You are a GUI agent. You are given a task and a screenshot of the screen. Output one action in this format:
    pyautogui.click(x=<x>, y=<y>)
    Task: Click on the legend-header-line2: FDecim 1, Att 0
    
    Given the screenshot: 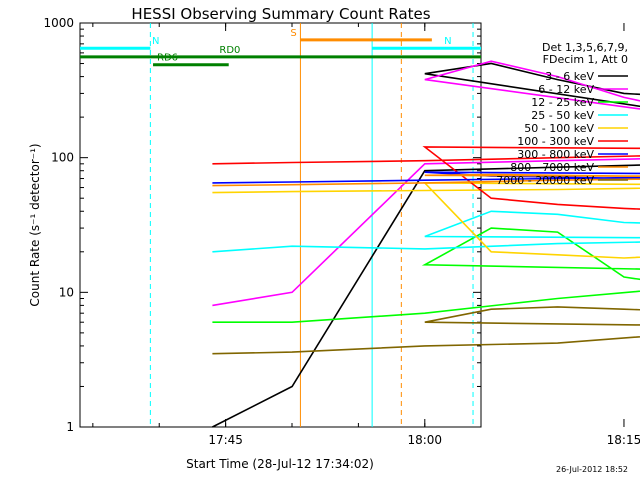 What is the action you would take?
    pyautogui.click(x=585, y=59)
    